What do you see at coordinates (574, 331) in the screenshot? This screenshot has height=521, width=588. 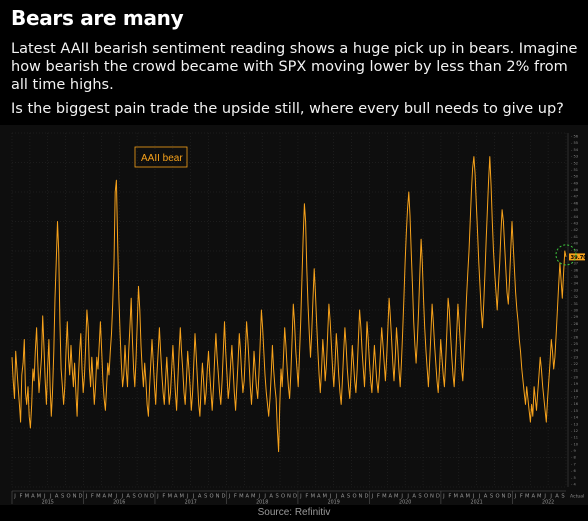 I see `right-axis-tick-label: - 27` at bounding box center [574, 331].